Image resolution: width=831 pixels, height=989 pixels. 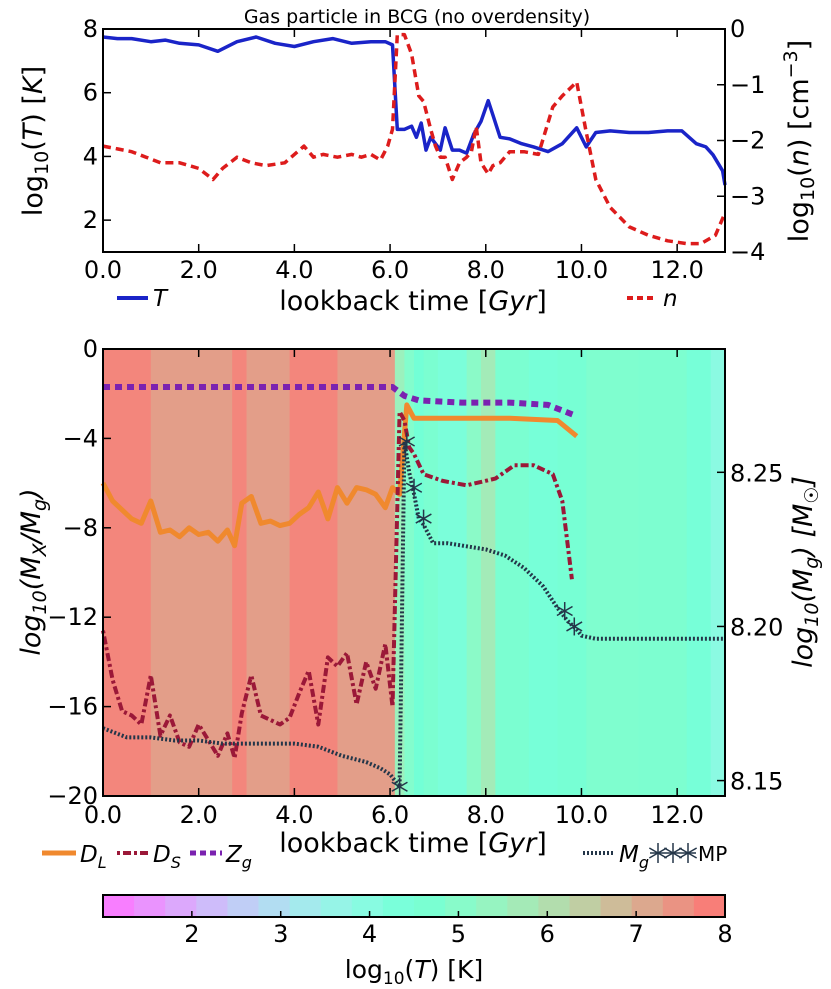 What do you see at coordinates (581, 270) in the screenshot?
I see `top-xtick-label: 10.0` at bounding box center [581, 270].